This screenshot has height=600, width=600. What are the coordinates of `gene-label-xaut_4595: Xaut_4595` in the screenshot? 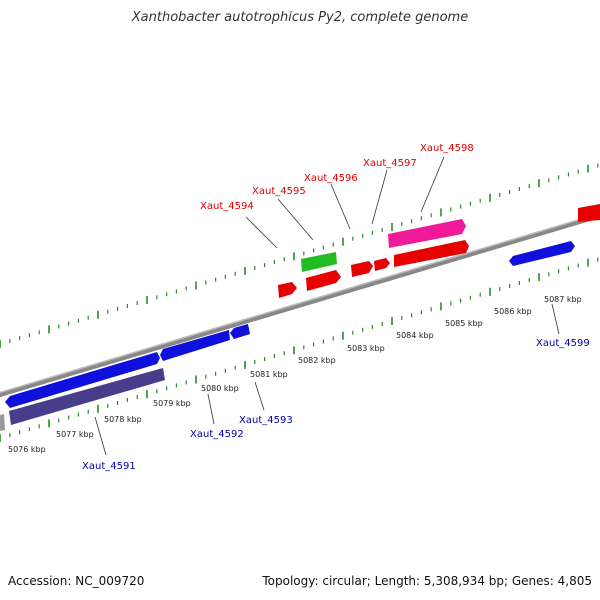 It's located at (279, 191).